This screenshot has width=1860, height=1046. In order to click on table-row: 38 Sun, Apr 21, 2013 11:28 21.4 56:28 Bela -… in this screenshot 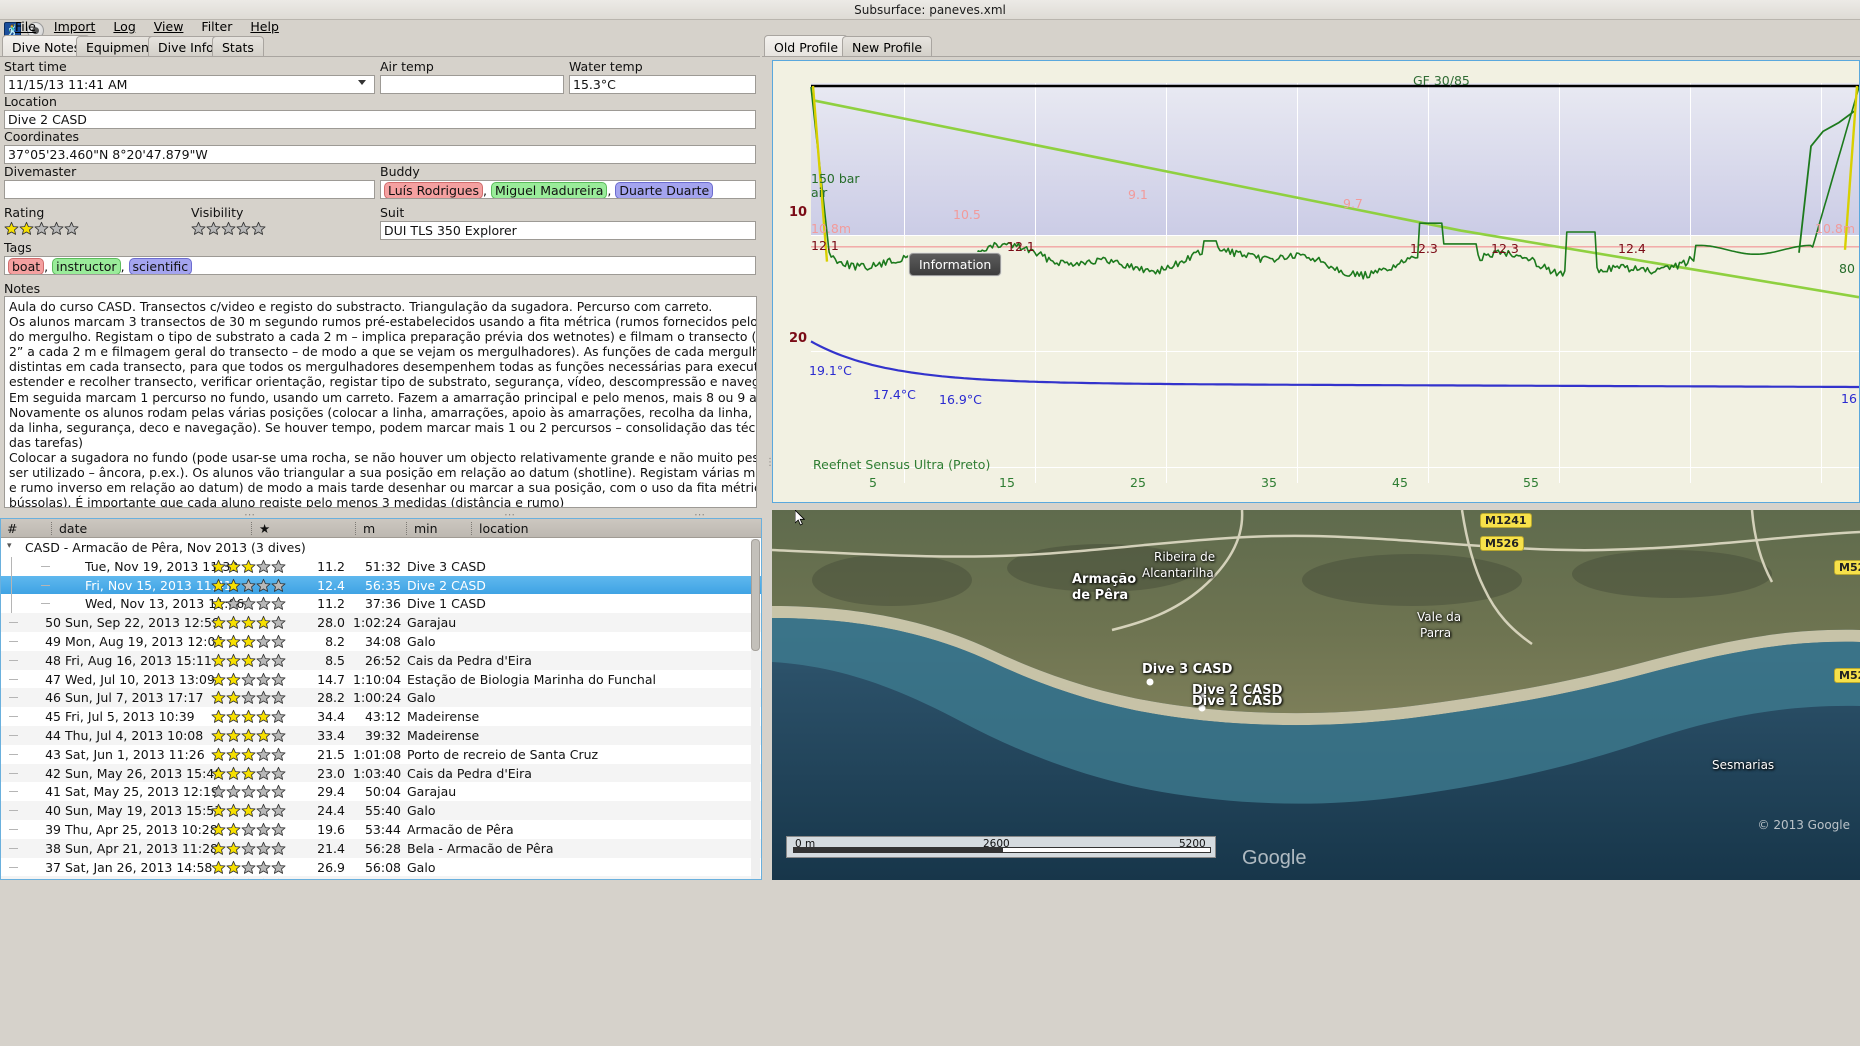, I will do `click(381, 848)`.